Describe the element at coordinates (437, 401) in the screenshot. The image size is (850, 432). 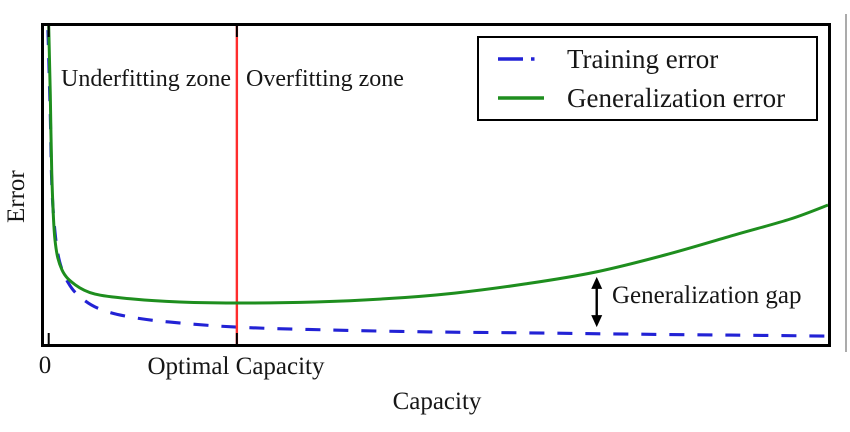
I see `x-axis-label: Capacity` at that location.